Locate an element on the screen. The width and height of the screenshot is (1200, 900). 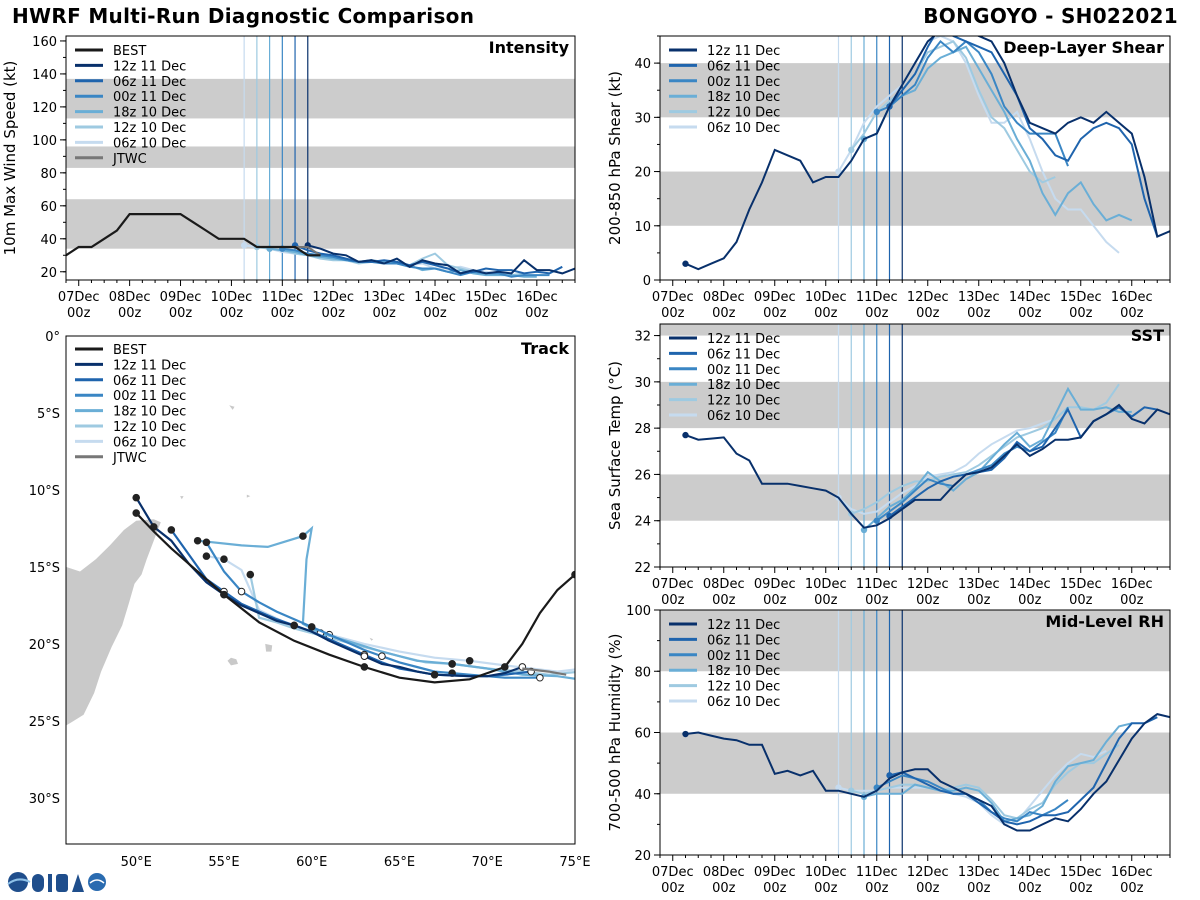
y-tick-label: 26 is located at coordinates (642, 475).